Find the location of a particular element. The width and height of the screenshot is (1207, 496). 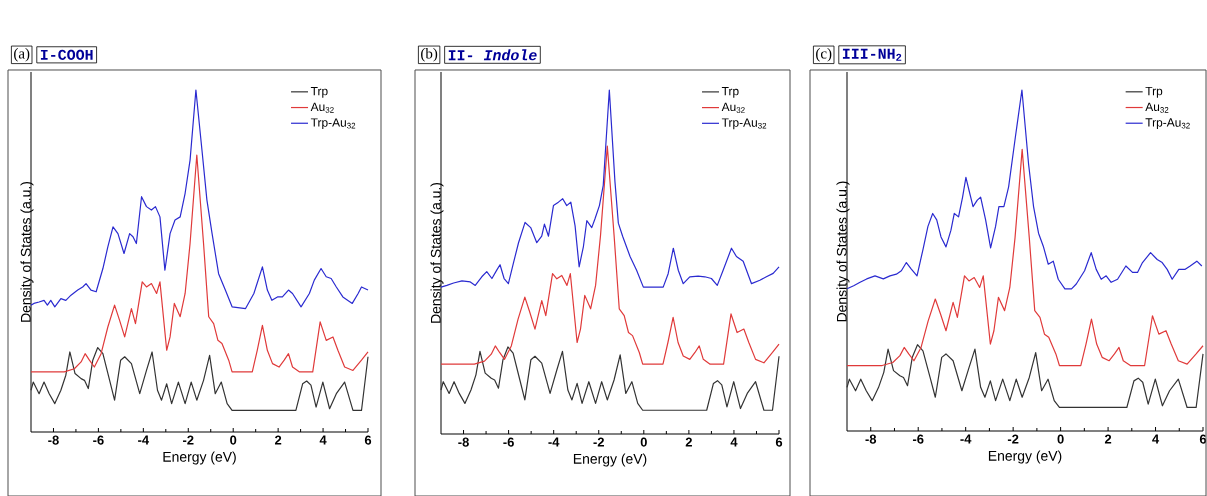

chart-title: (c) is located at coordinates (824, 55).